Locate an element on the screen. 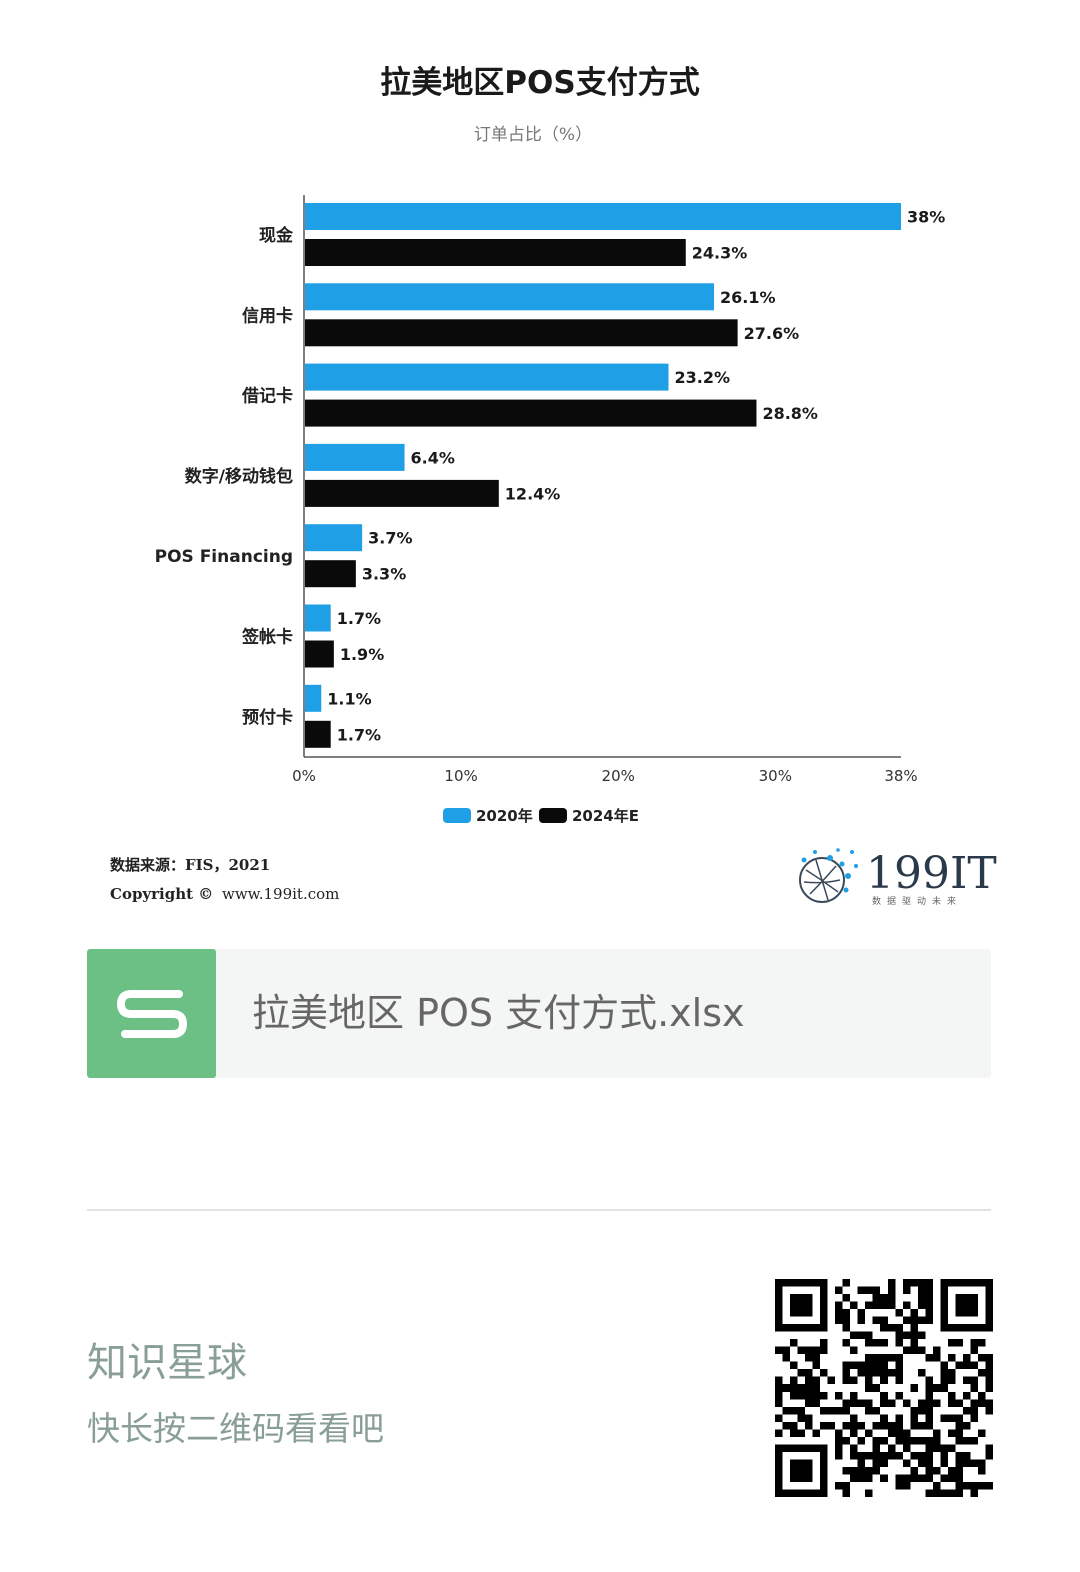 Image resolution: width=1080 pixels, height=1572 pixels. dandelion-icon is located at coordinates (828, 875).